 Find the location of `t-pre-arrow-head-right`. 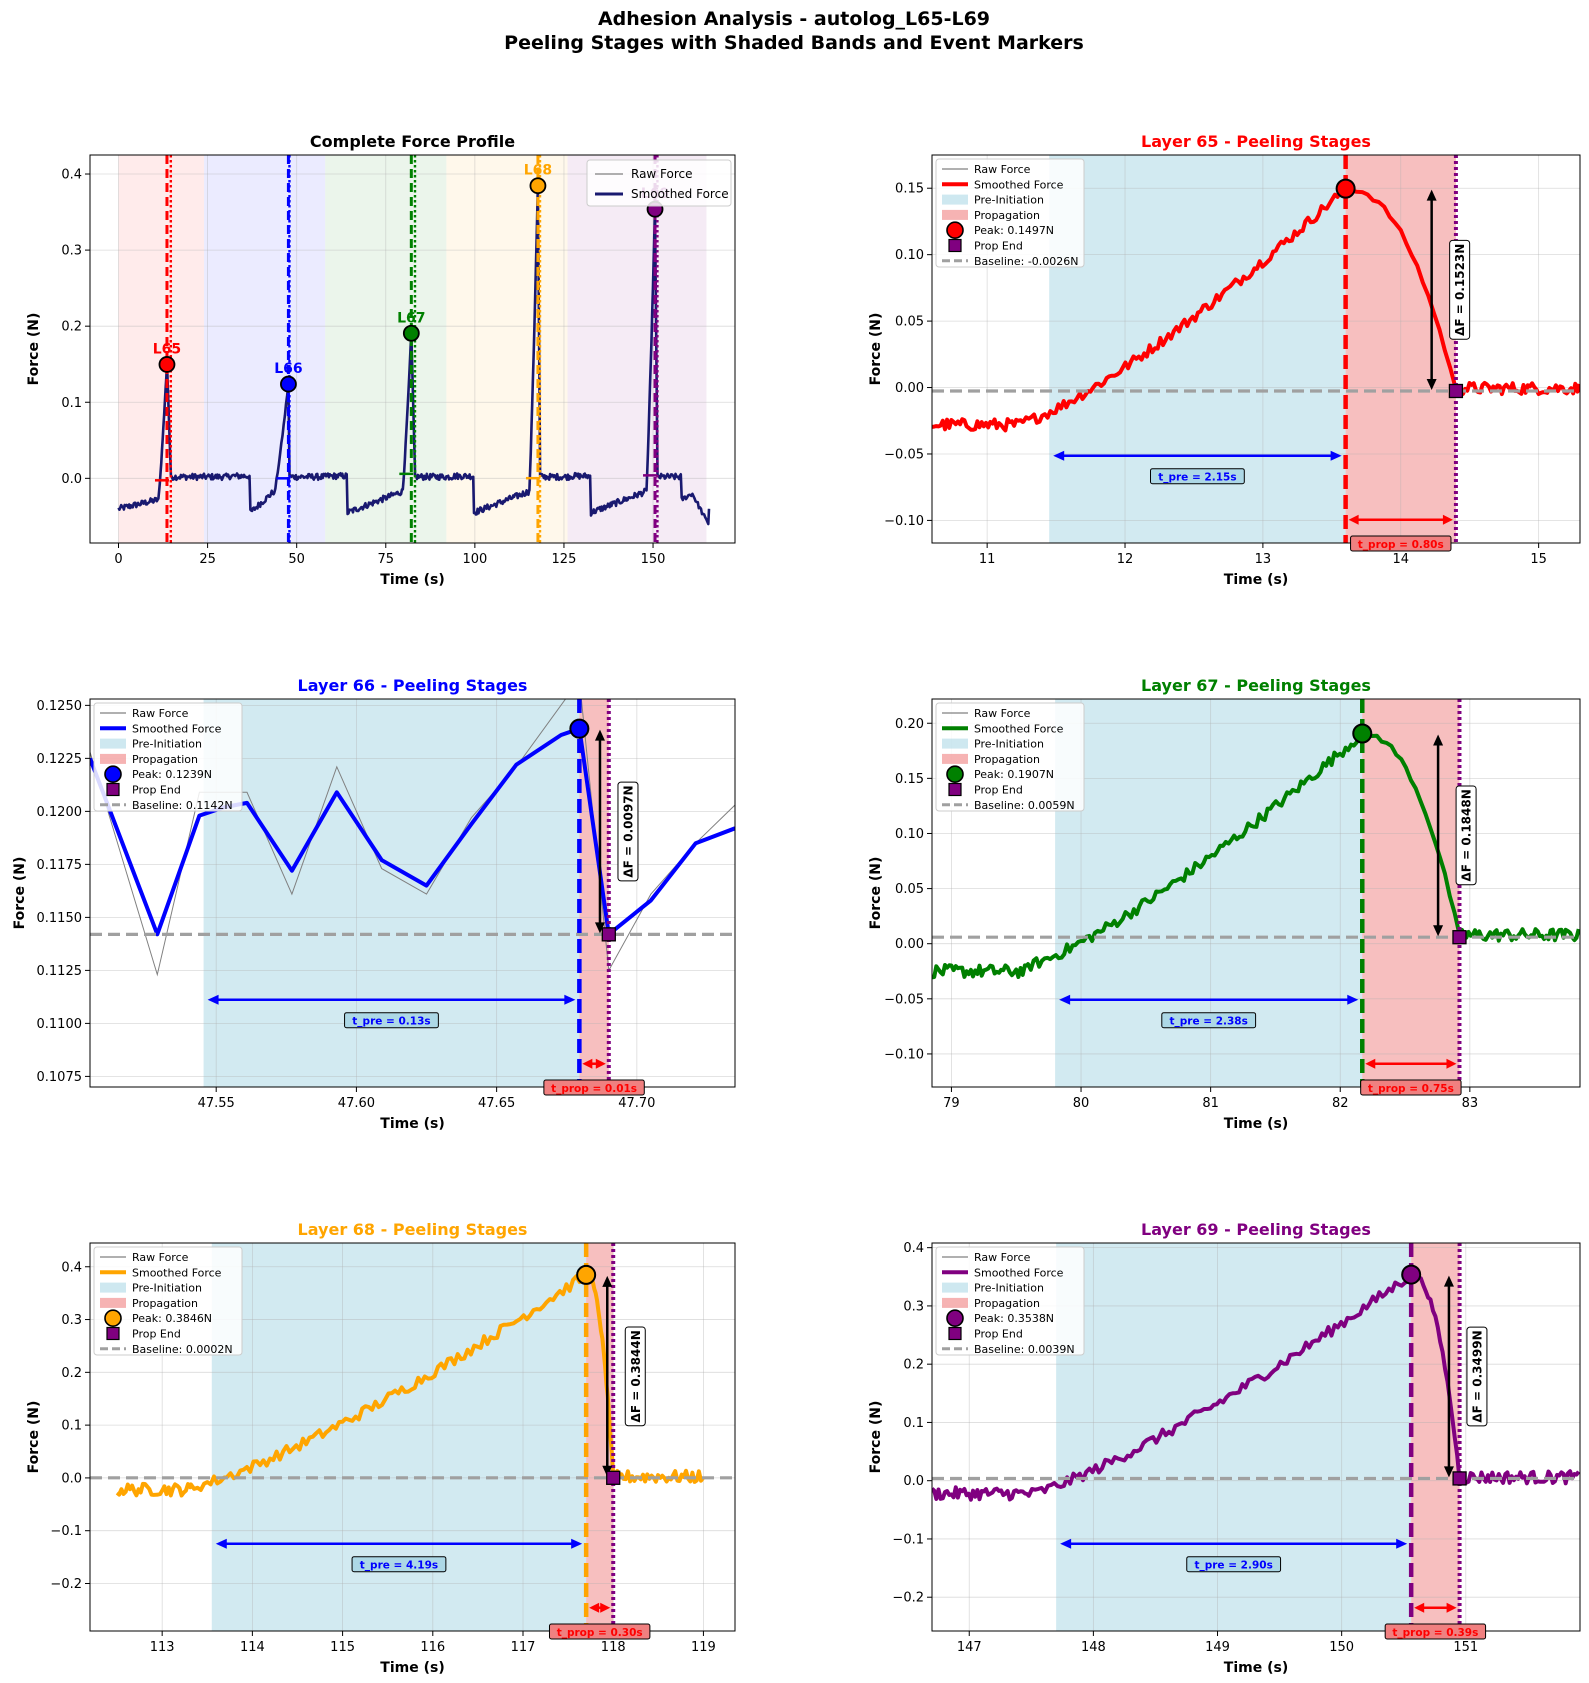

t-pre-arrow-head-right is located at coordinates (1353, 999).